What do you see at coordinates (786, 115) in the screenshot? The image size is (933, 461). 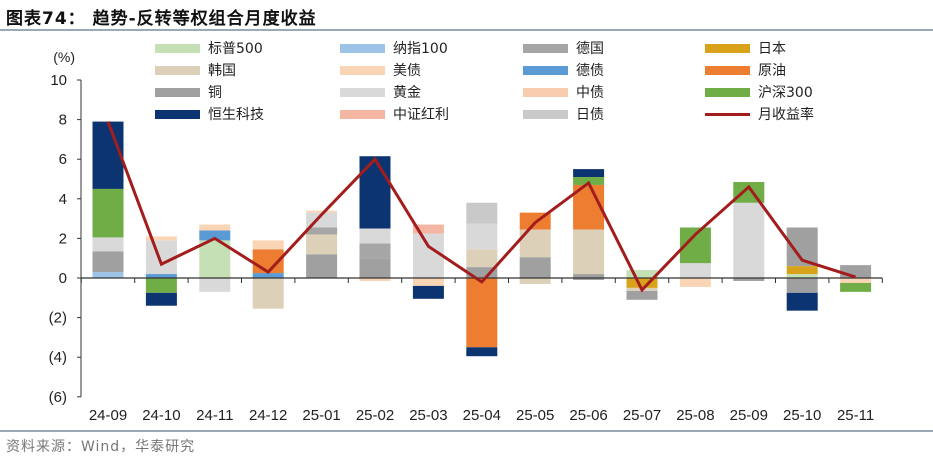 I see `legend-label: 月收益率` at bounding box center [786, 115].